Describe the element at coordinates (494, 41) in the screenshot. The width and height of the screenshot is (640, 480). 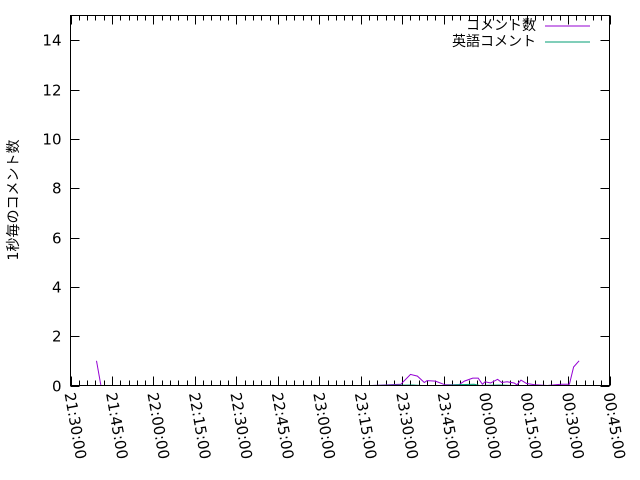
I see `legend-label-english-comments: 英語コメント` at that location.